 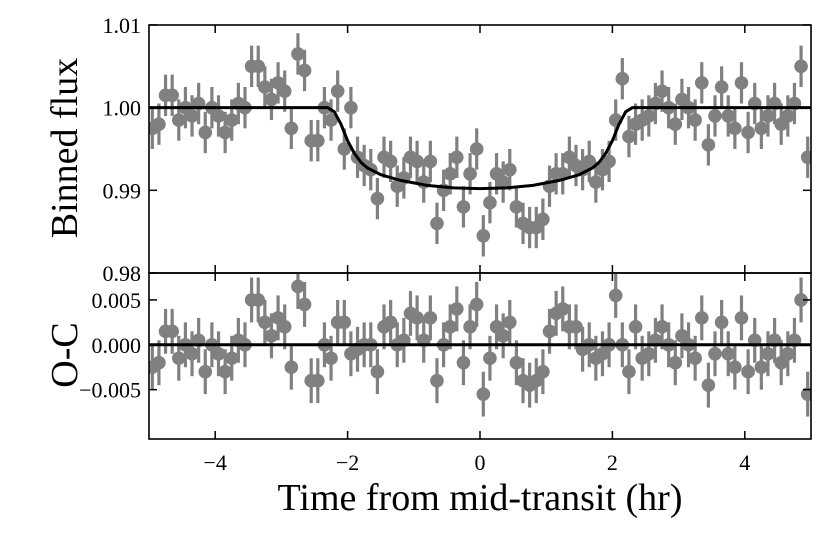 What do you see at coordinates (117, 345) in the screenshot?
I see `residuals-y-tick-label: 0.000` at bounding box center [117, 345].